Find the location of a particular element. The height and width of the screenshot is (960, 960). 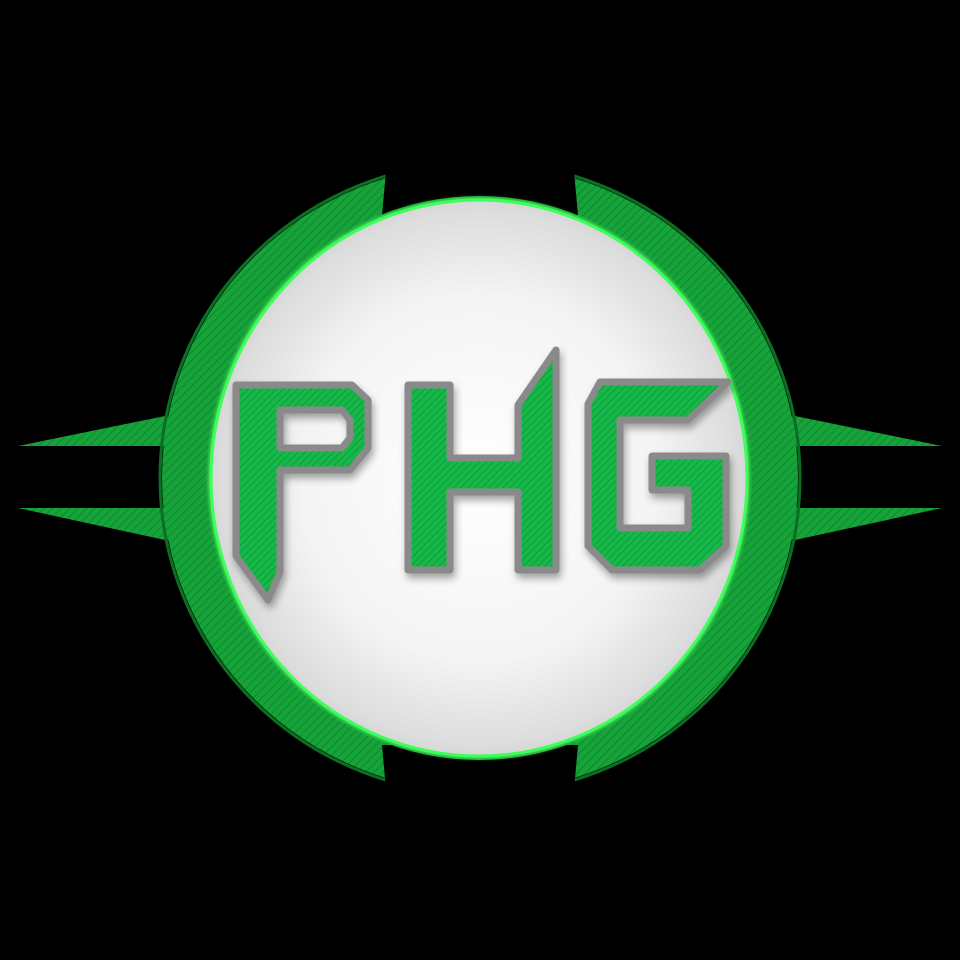

right-spikes is located at coordinates (848, 478).